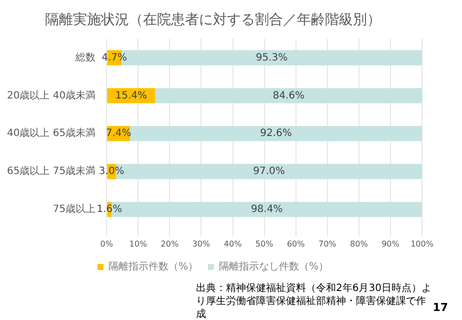 The image size is (462, 320). I want to click on x-tick-label: 40%, so click(233, 243).